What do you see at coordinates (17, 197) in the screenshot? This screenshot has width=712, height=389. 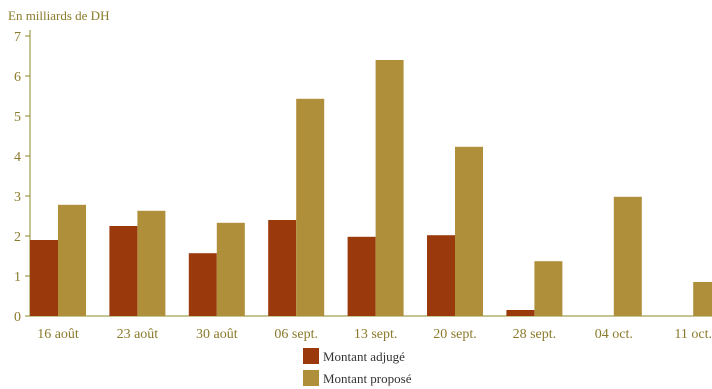 I see `y-tick-label: 3` at bounding box center [17, 197].